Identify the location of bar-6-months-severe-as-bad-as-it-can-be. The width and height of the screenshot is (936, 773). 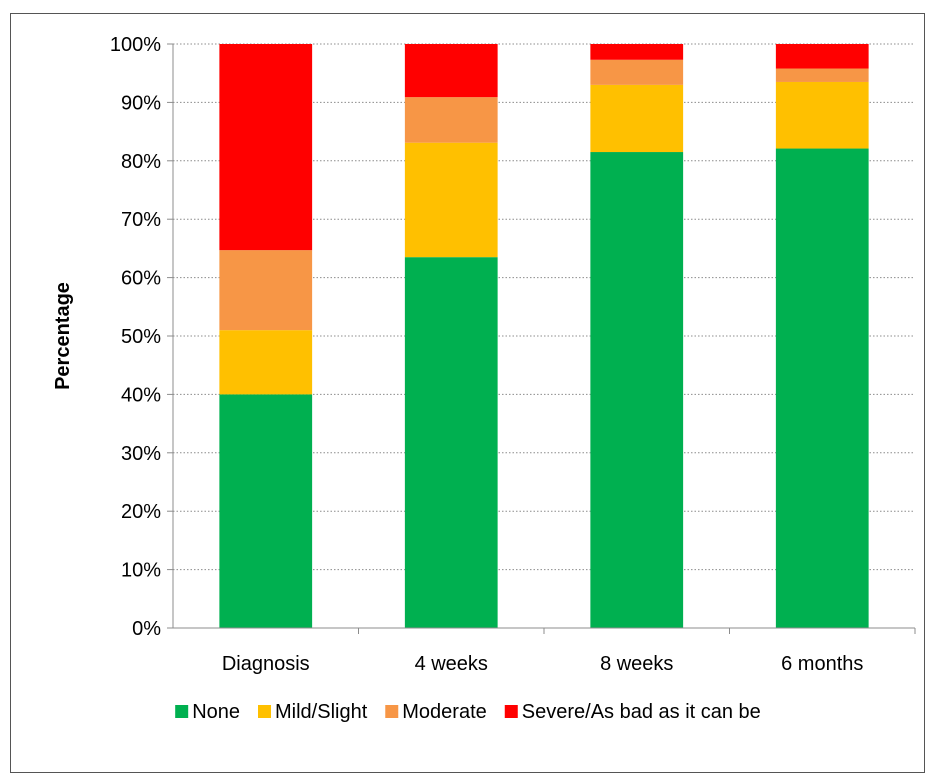
(822, 56).